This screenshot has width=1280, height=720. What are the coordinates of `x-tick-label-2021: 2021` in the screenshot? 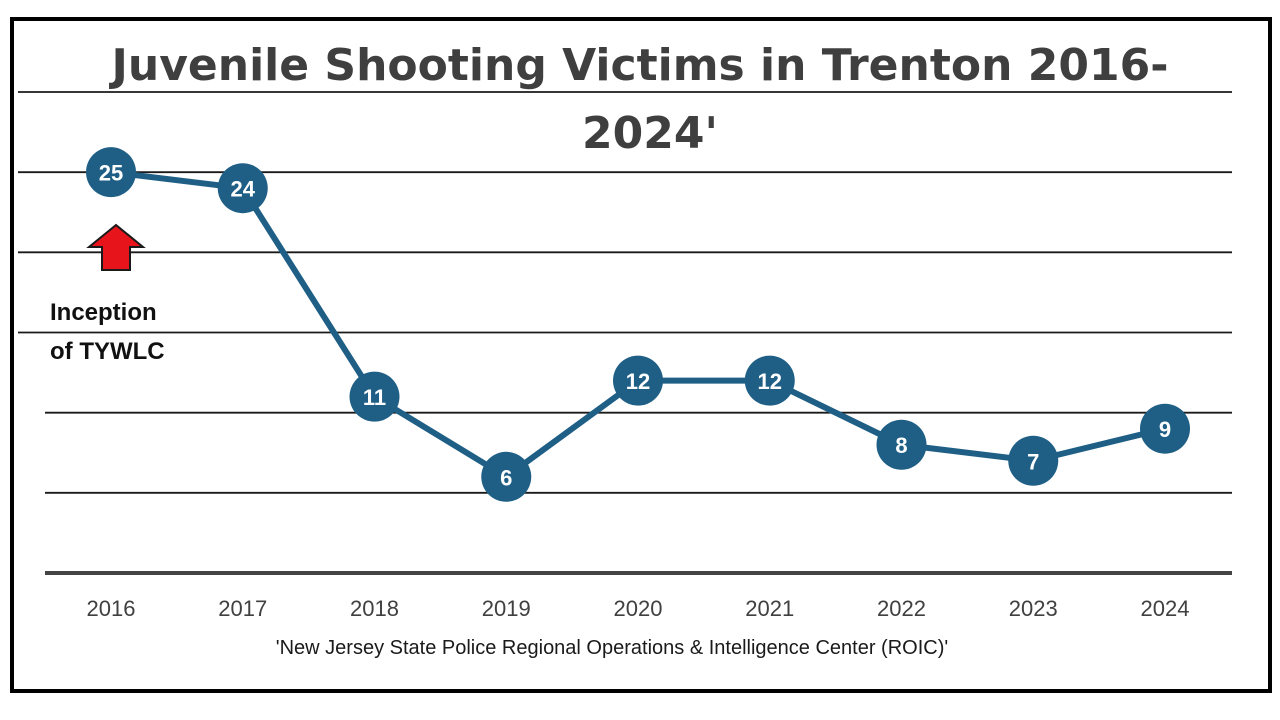 It's located at (769, 608).